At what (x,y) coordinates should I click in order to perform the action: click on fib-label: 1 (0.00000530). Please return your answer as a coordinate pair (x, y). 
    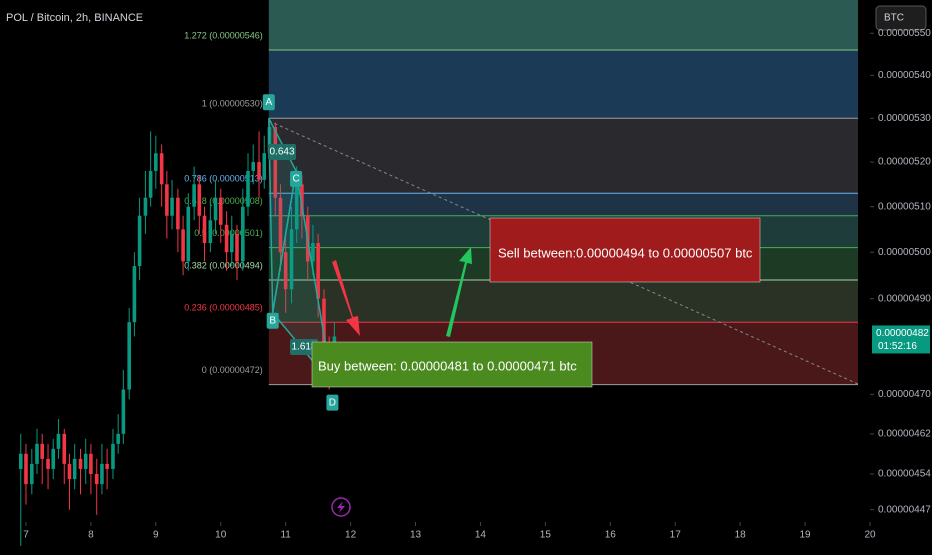
    Looking at the image, I should click on (232, 104).